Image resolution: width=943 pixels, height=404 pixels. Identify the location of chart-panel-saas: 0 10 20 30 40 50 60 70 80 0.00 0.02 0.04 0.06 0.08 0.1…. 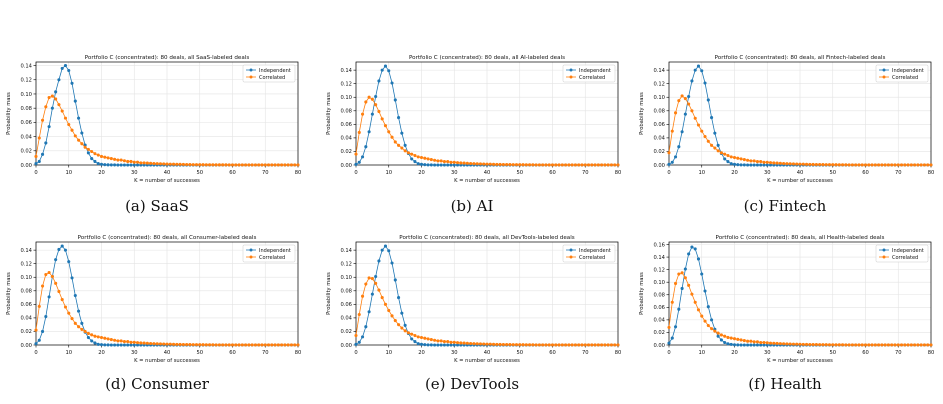
(153, 119).